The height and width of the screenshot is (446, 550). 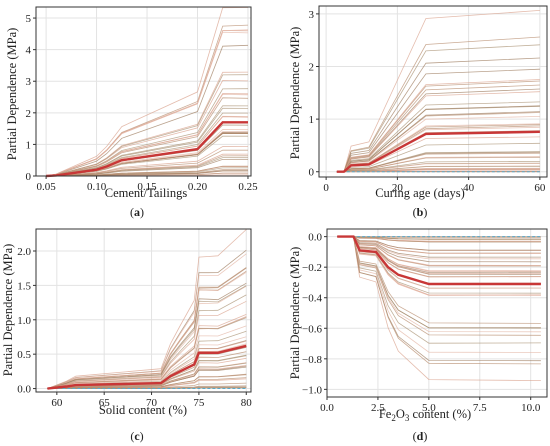 I want to click on panel-b-ice-lines, so click(x=438, y=91).